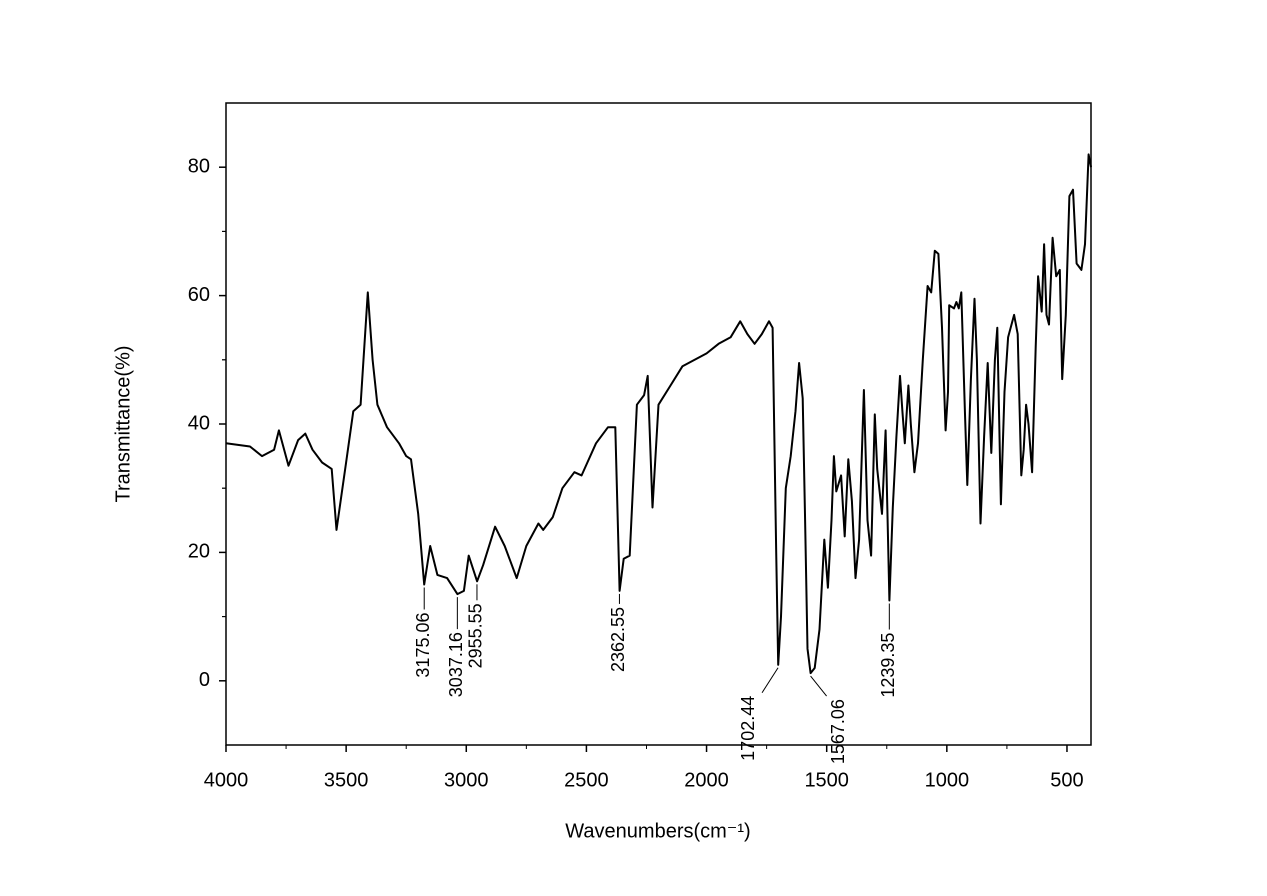 The width and height of the screenshot is (1267, 896). What do you see at coordinates (199, 423) in the screenshot?
I see `y-tick-label: 40` at bounding box center [199, 423].